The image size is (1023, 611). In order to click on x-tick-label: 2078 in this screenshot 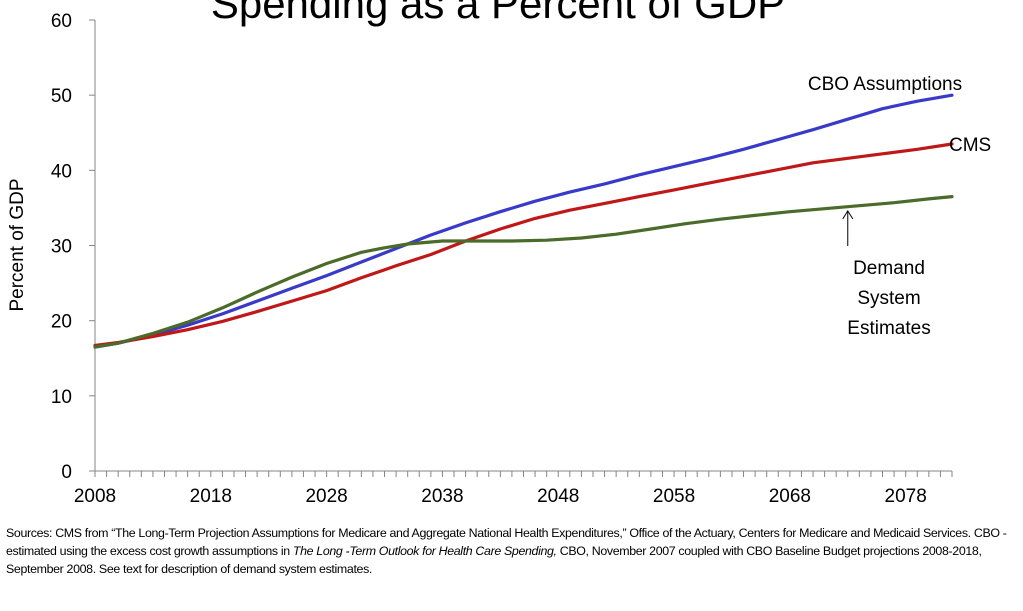, I will do `click(906, 496)`.